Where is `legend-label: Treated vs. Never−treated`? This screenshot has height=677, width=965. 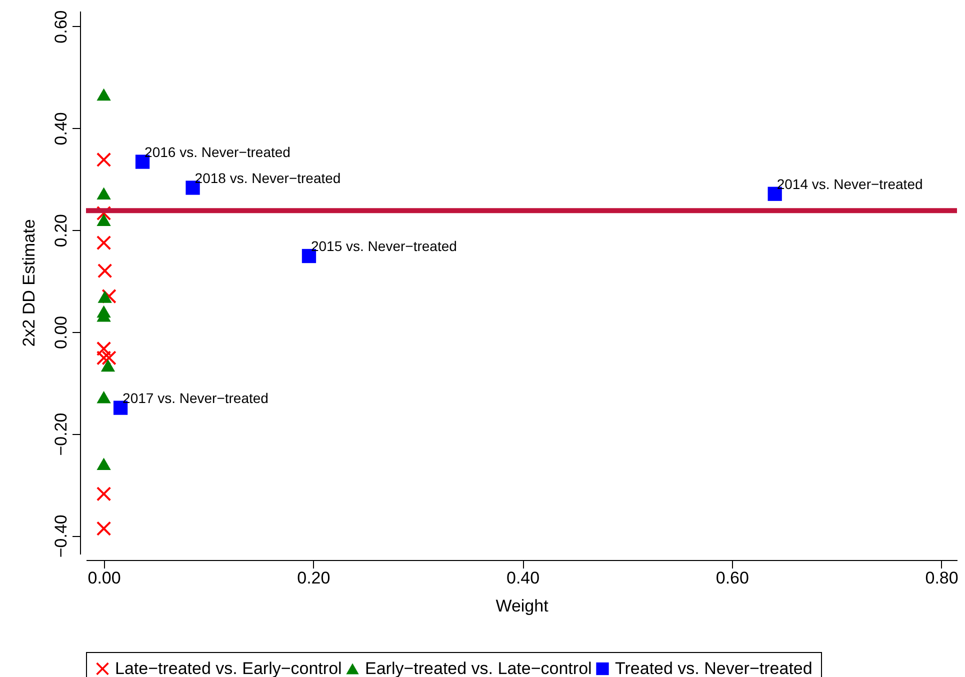 legend-label: Treated vs. Never−treated is located at coordinates (713, 667).